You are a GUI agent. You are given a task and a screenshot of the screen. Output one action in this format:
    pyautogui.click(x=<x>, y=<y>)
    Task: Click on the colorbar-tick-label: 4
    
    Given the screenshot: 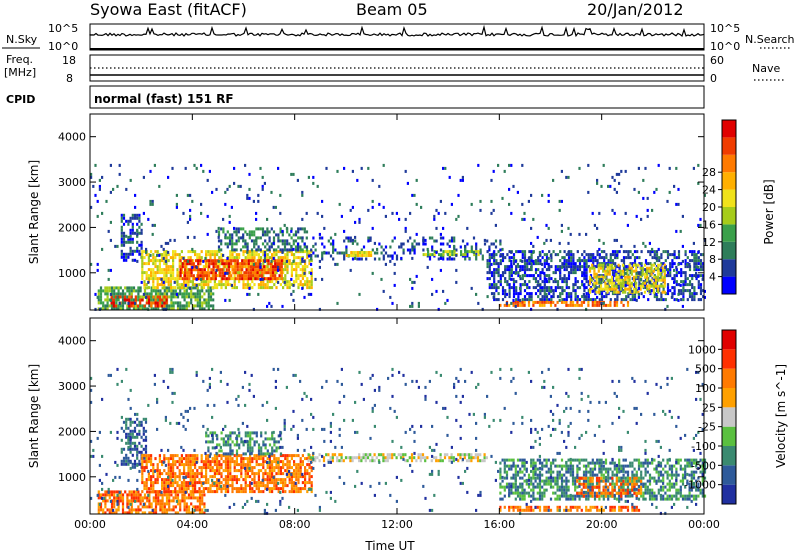 What is the action you would take?
    pyautogui.click(x=712, y=277)
    